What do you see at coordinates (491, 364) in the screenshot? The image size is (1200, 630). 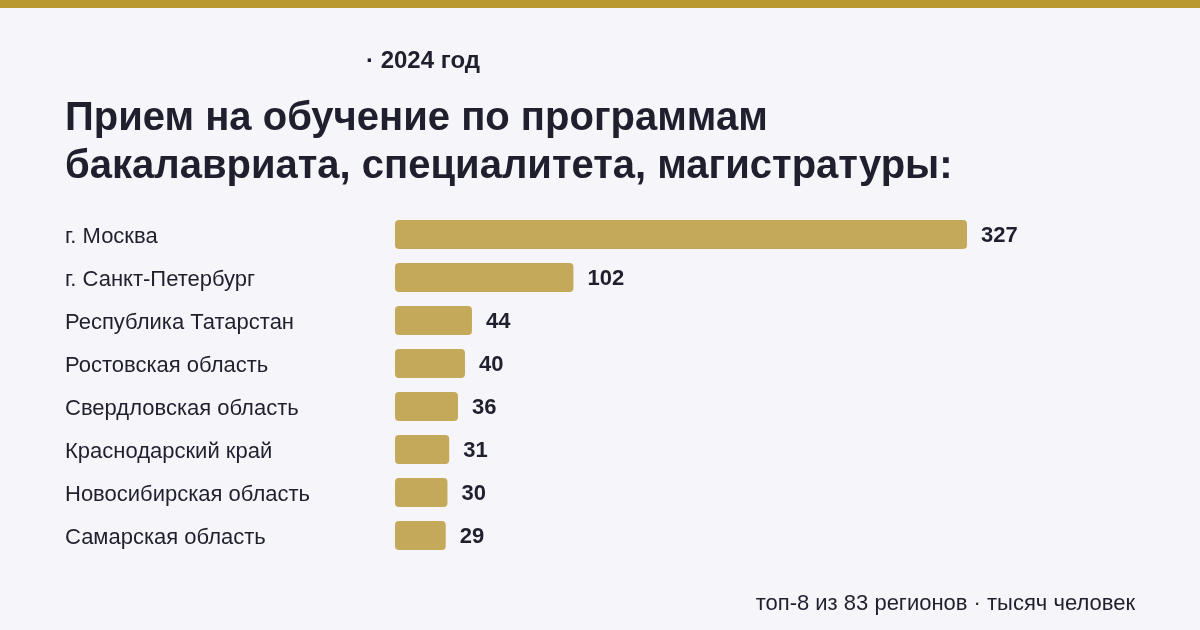 I see `data-label: 40` at bounding box center [491, 364].